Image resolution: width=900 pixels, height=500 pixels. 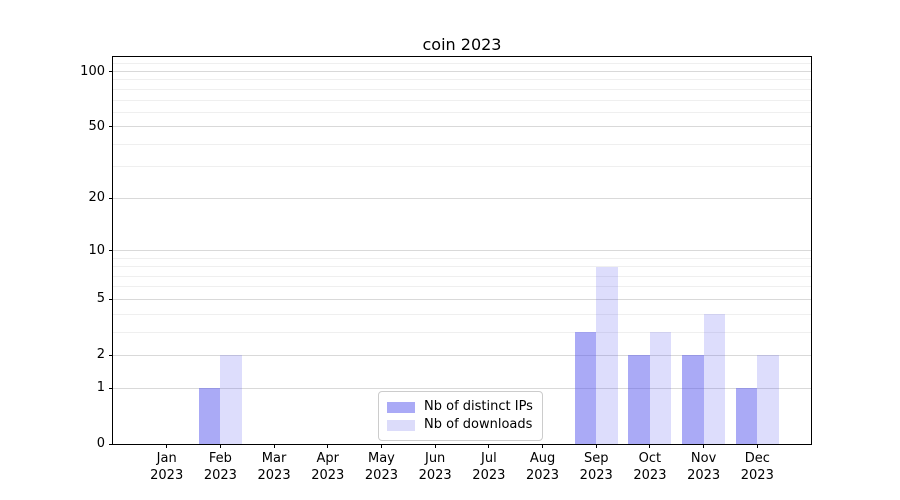 What do you see at coordinates (328, 467) in the screenshot?
I see `x-tick-label: Apr 2023` at bounding box center [328, 467].